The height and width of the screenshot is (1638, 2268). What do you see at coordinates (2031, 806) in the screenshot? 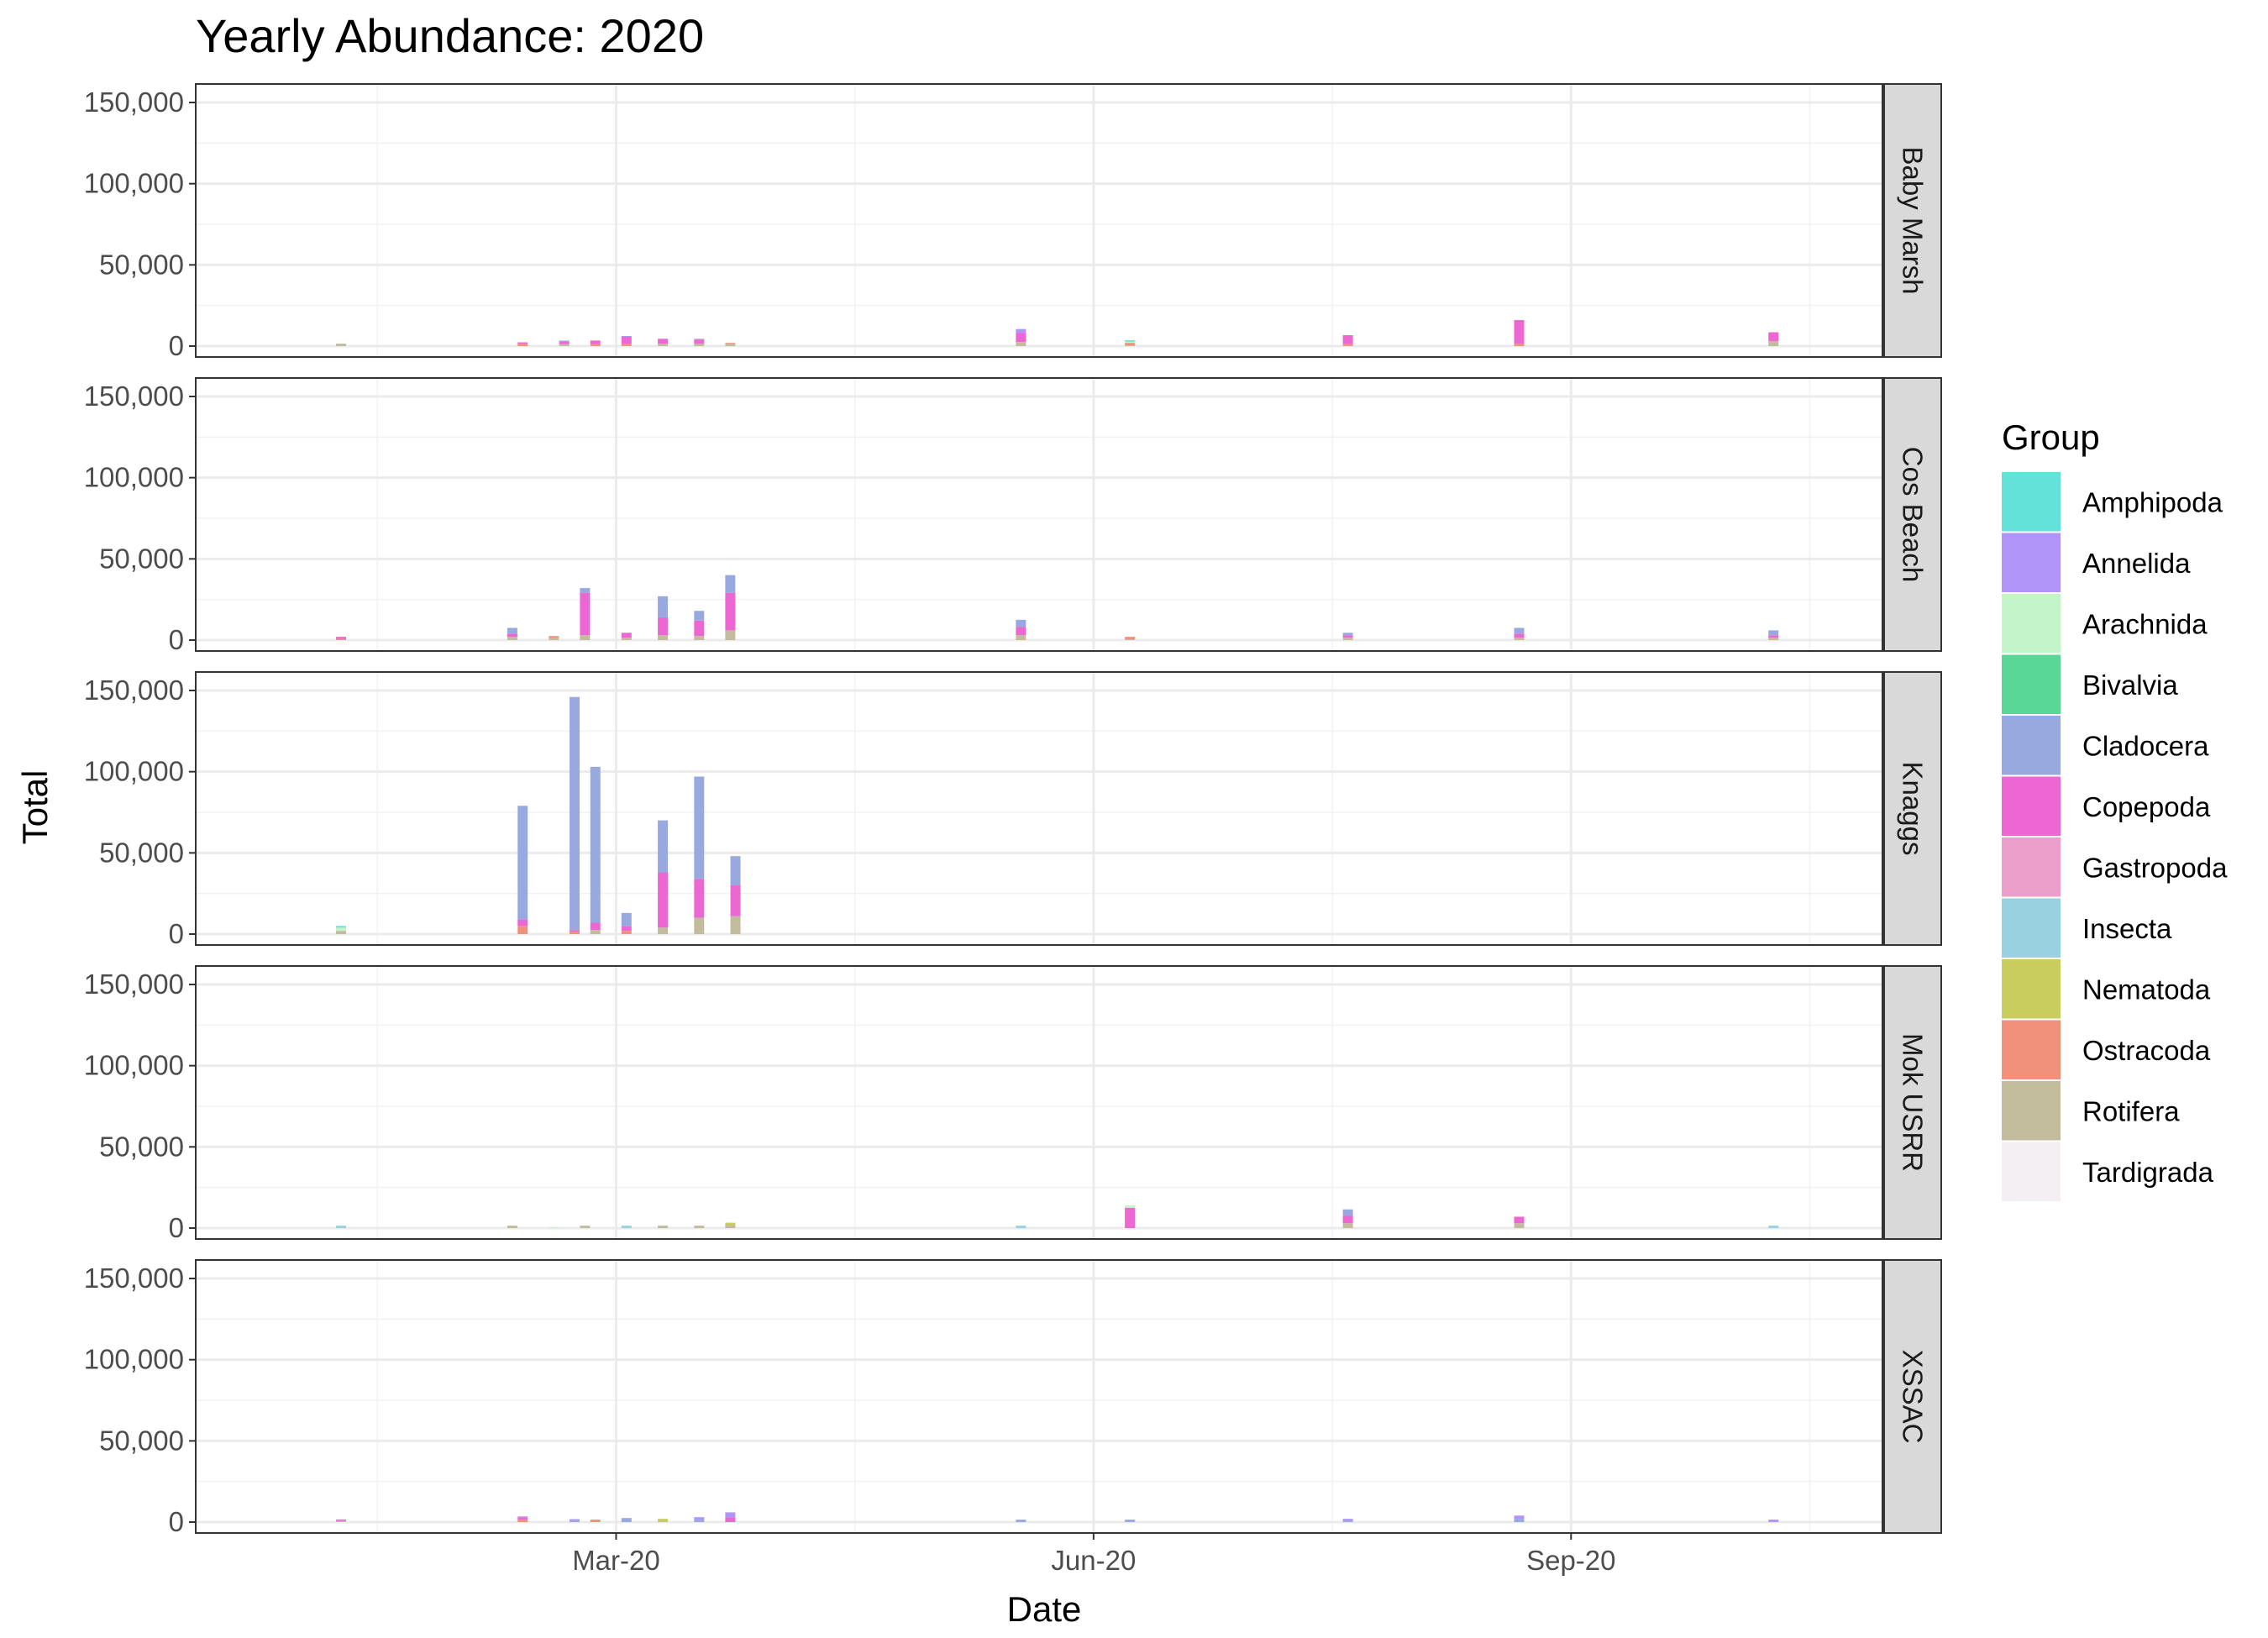
I see `legend-key-copepoda` at bounding box center [2031, 806].